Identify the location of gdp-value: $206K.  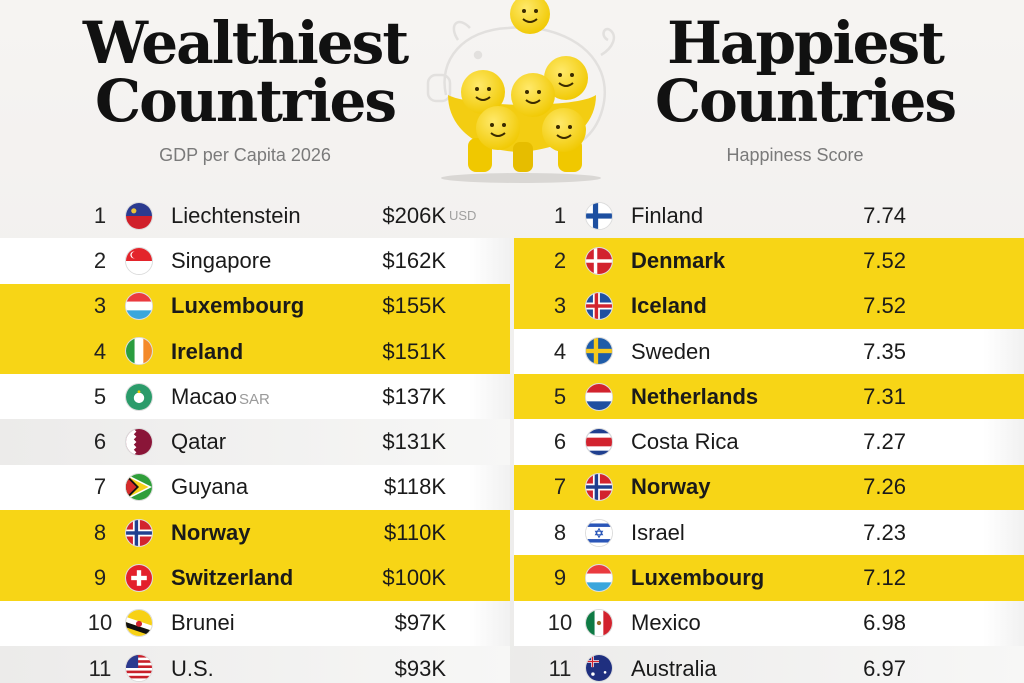
(414, 215).